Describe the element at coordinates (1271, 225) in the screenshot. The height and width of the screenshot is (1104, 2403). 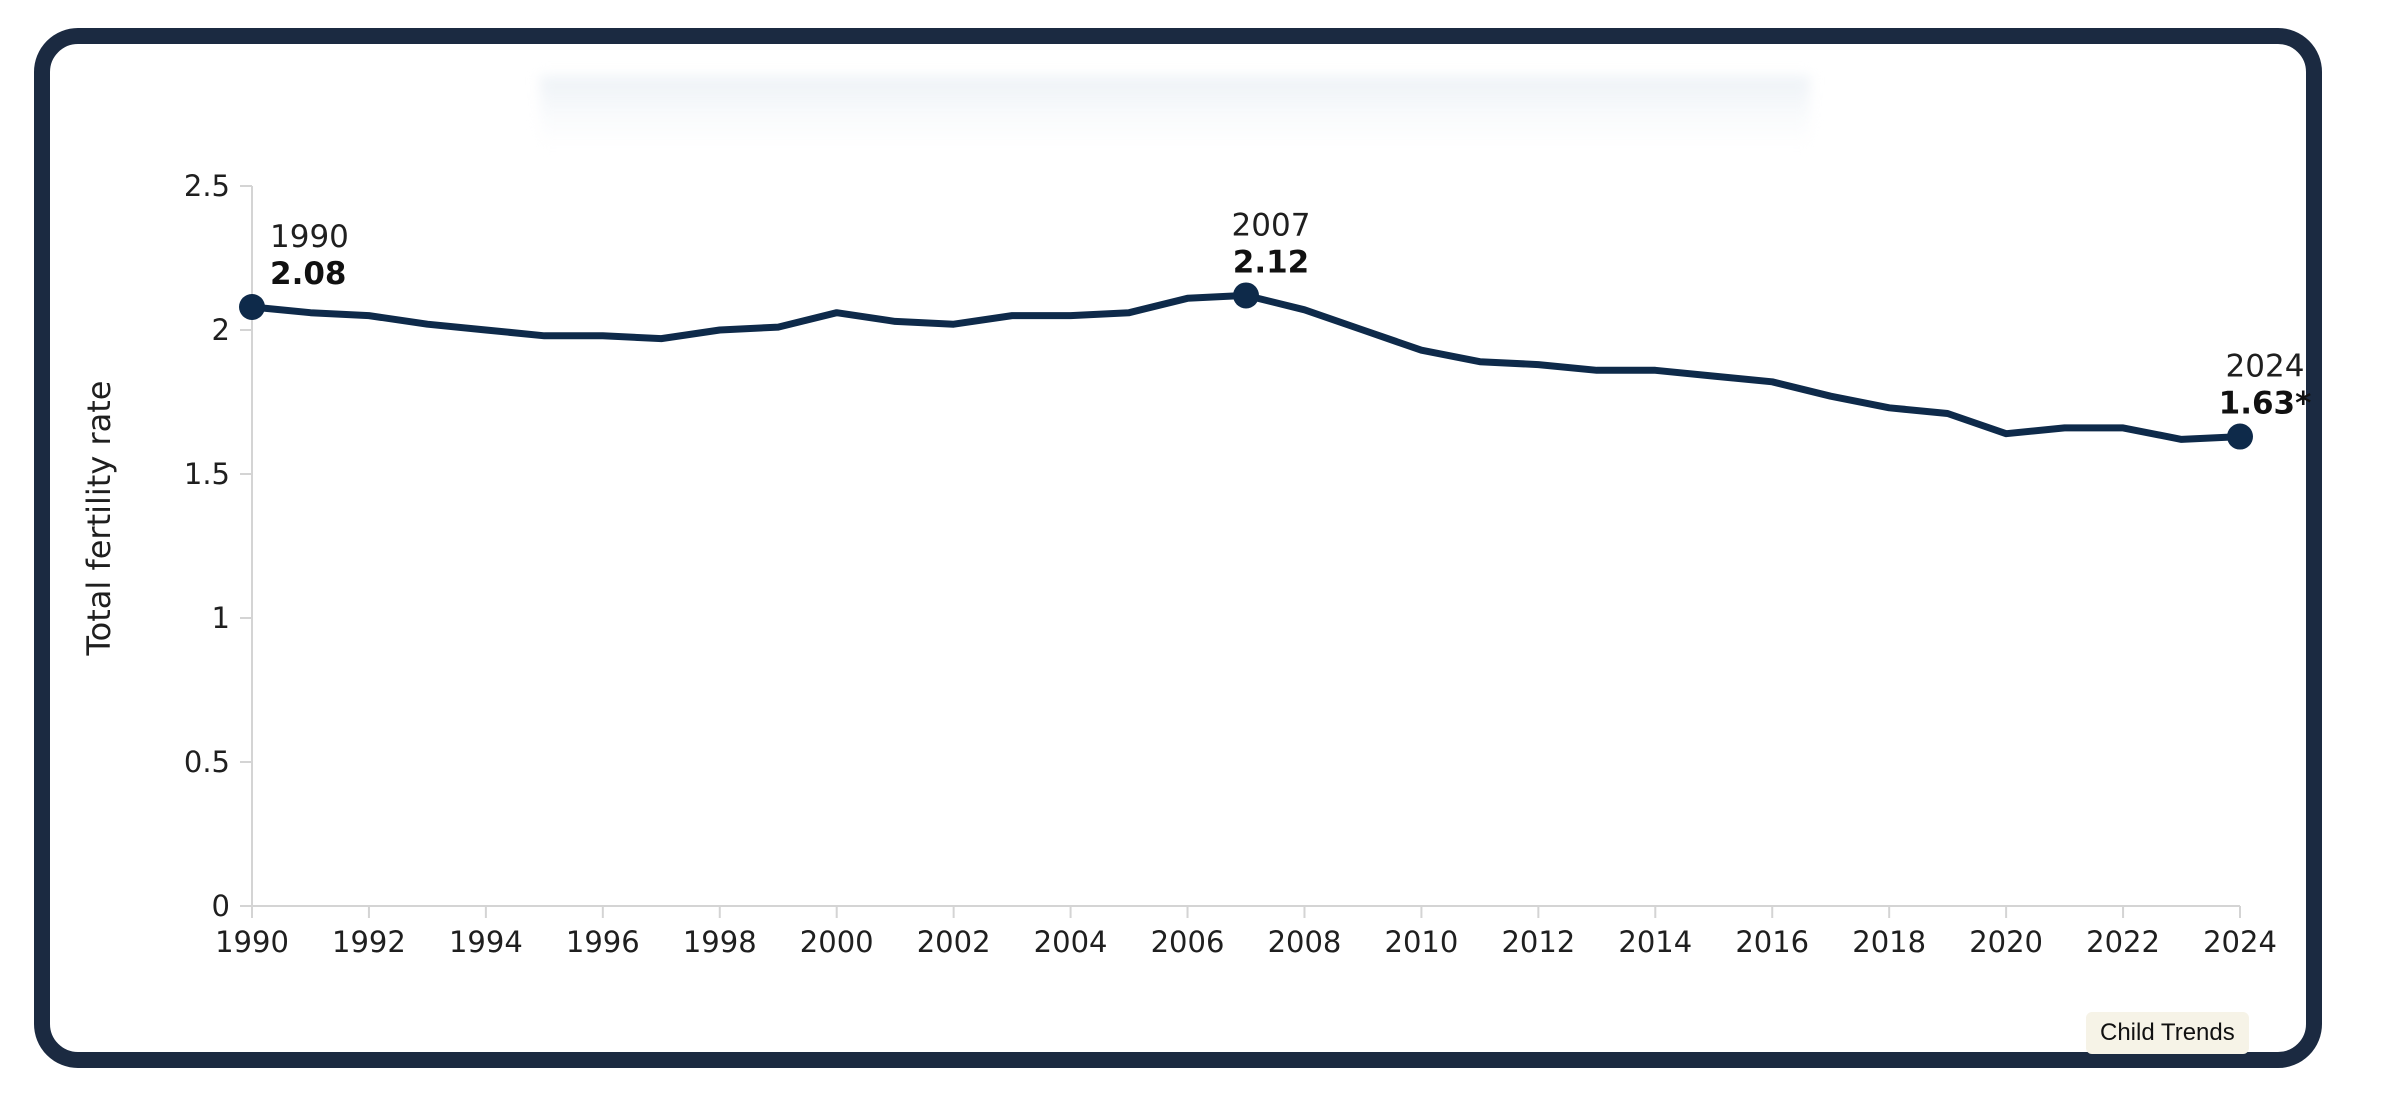
I see `annotation-year: 2007` at that location.